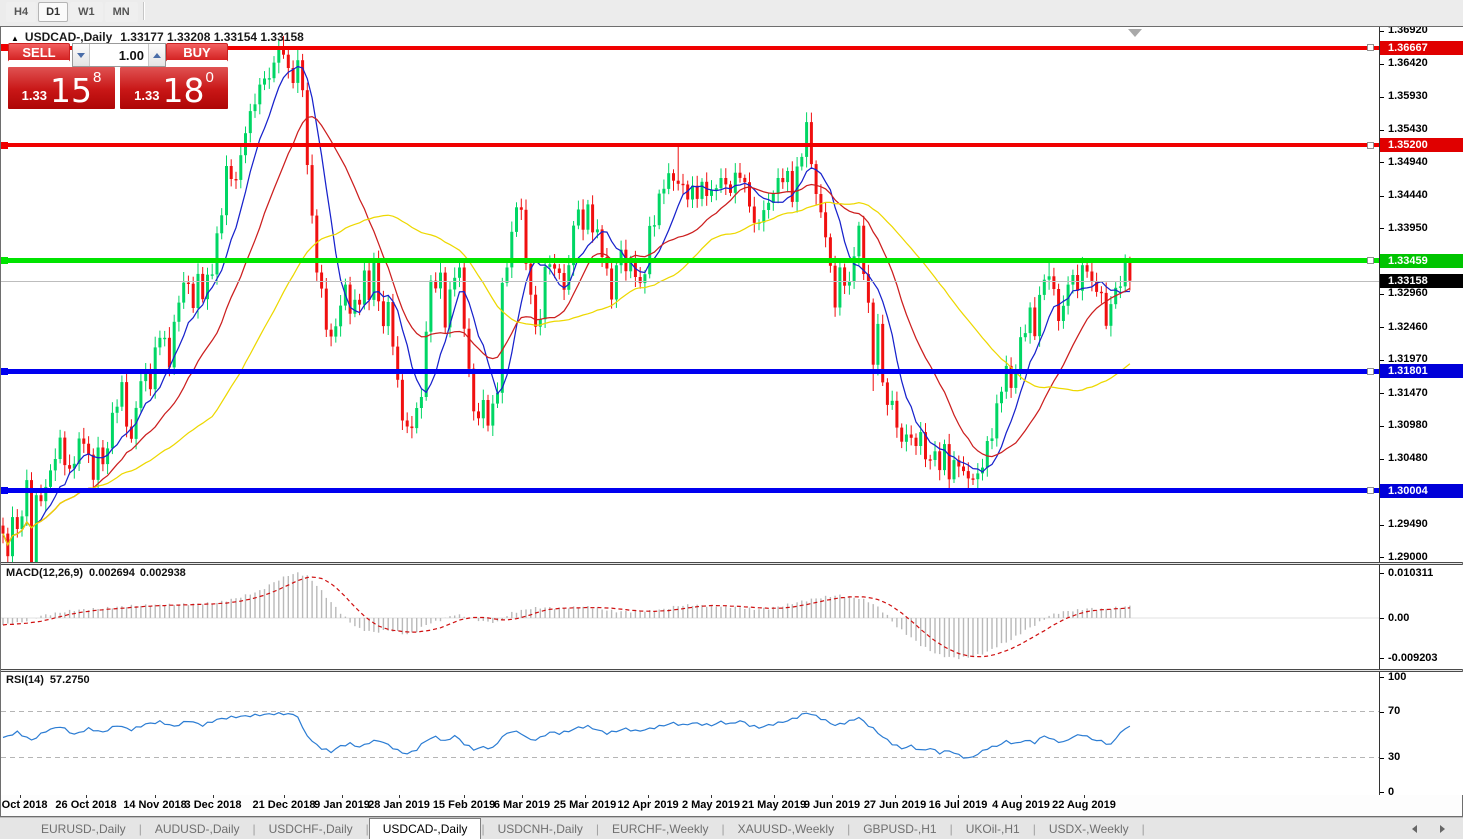 The image size is (1463, 839). Describe the element at coordinates (690, 617) in the screenshot. I see `macd-chart-canvas` at that location.